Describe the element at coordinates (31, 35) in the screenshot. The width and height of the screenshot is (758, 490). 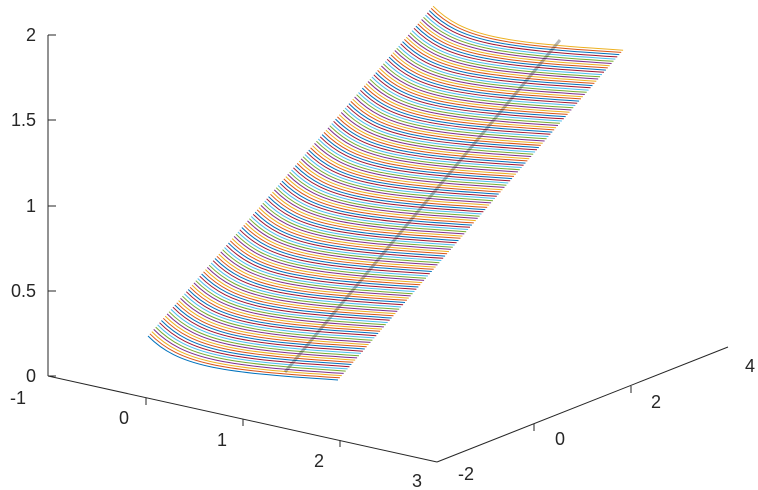
I see `z-tick-label: 2` at that location.